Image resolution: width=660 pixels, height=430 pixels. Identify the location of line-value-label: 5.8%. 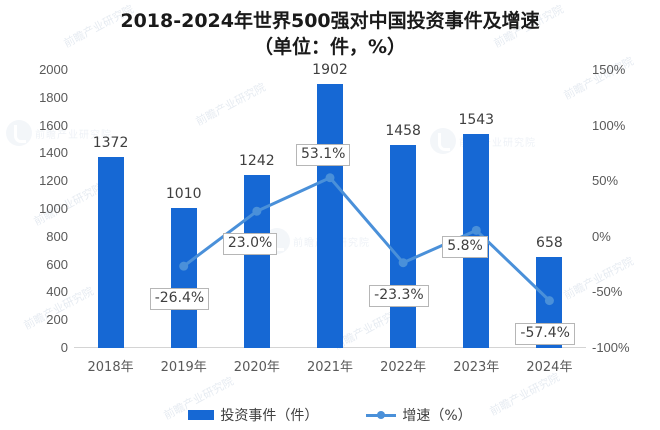
(465, 247).